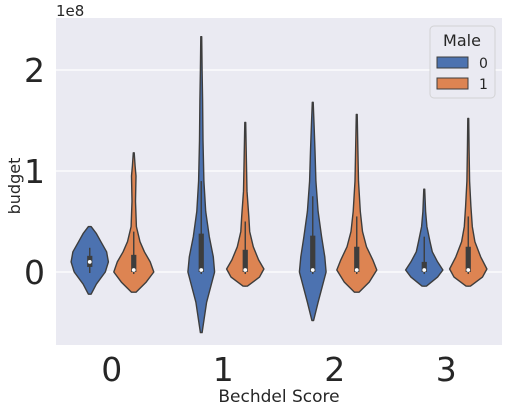 The height and width of the screenshot is (412, 508). I want to click on x-tick-label: 3, so click(446, 369).